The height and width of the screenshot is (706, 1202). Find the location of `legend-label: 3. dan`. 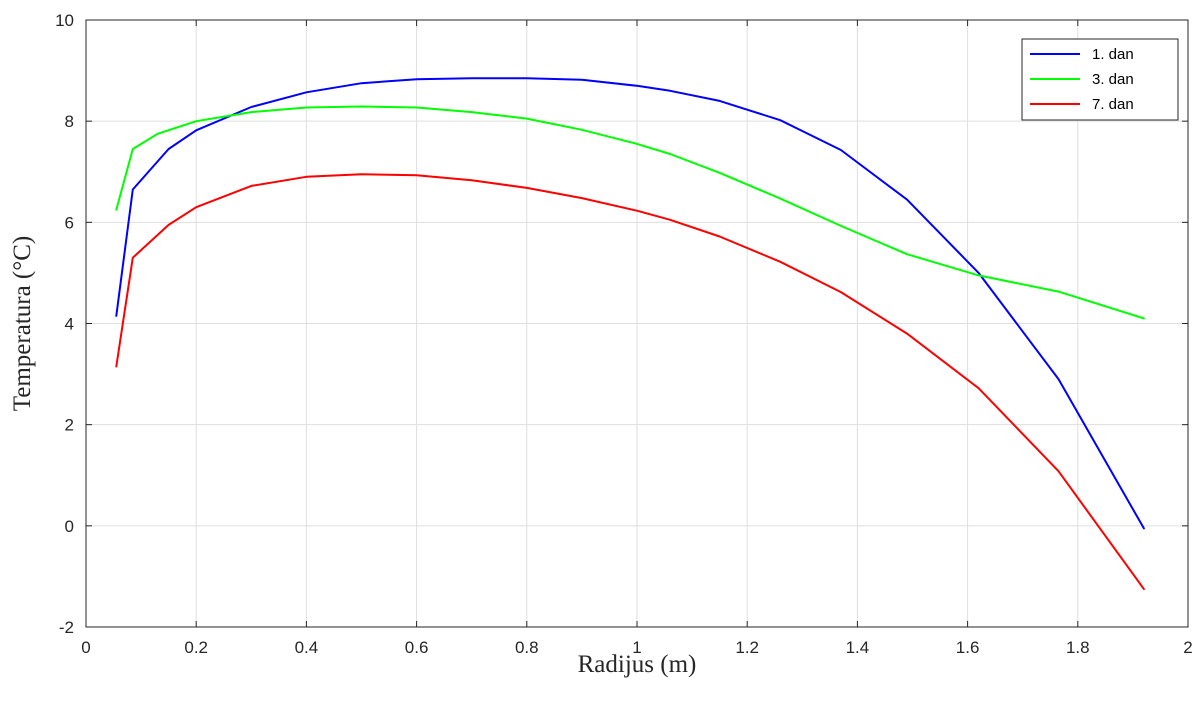

legend-label: 3. dan is located at coordinates (1113, 79).